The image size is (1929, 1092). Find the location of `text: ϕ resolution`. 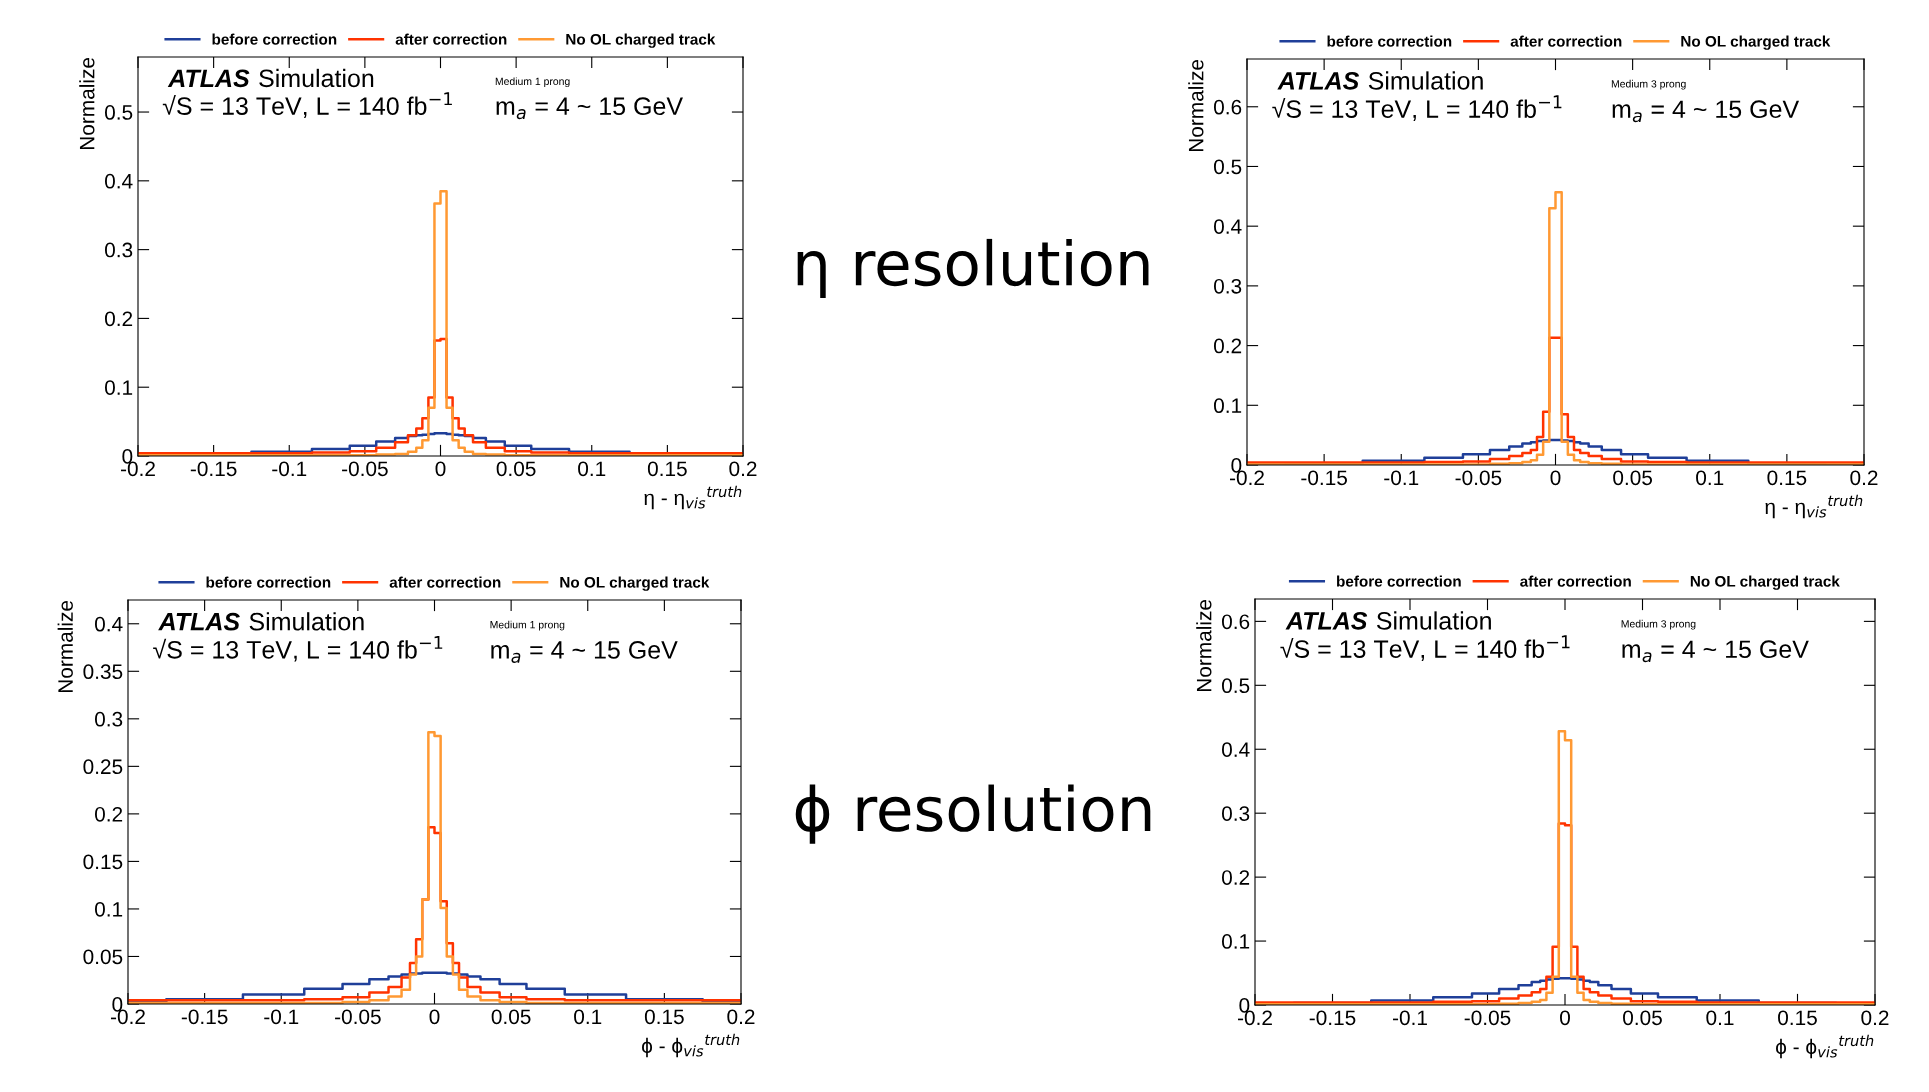

text: ϕ resolution is located at coordinates (973, 814).